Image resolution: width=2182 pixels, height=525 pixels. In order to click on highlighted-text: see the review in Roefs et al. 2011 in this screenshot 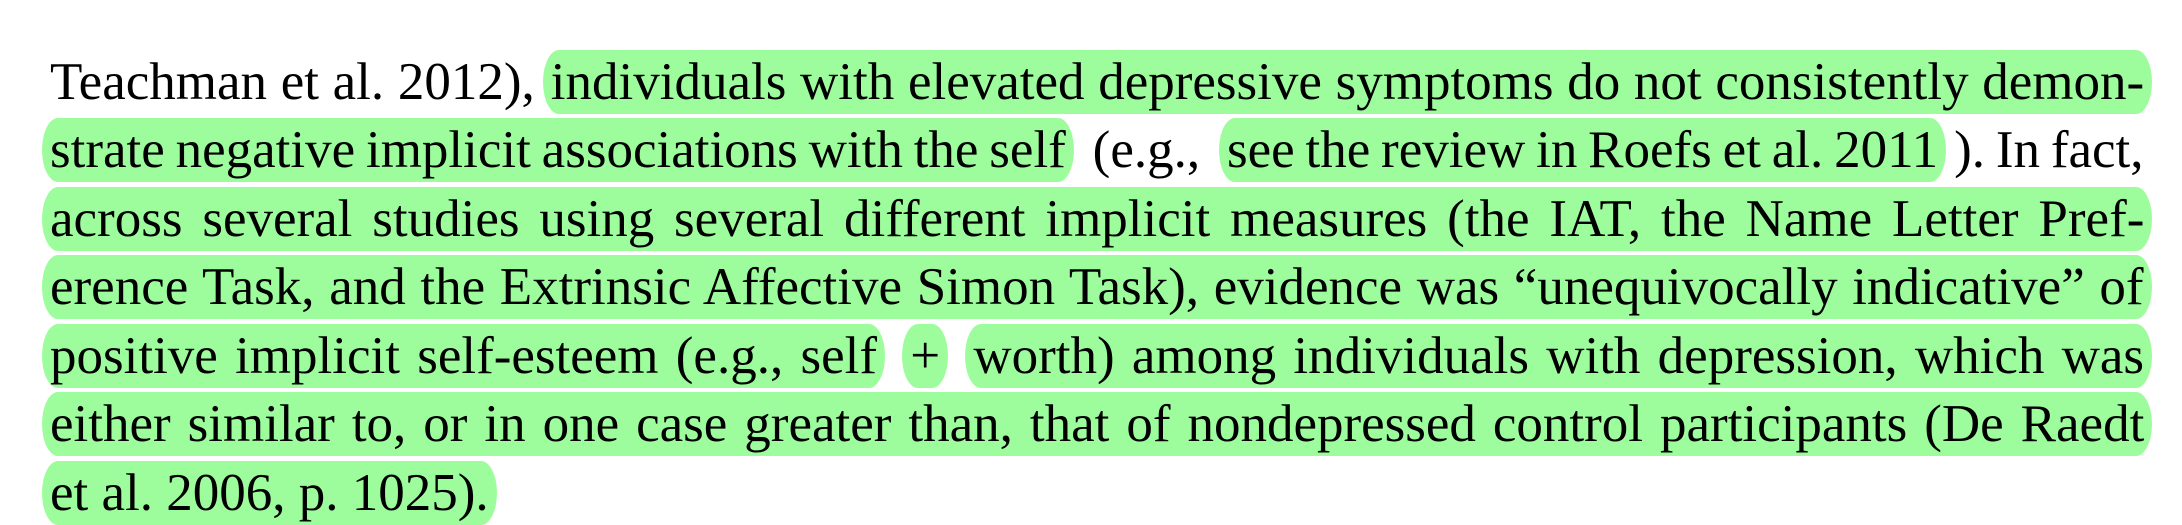, I will do `click(1582, 150)`.